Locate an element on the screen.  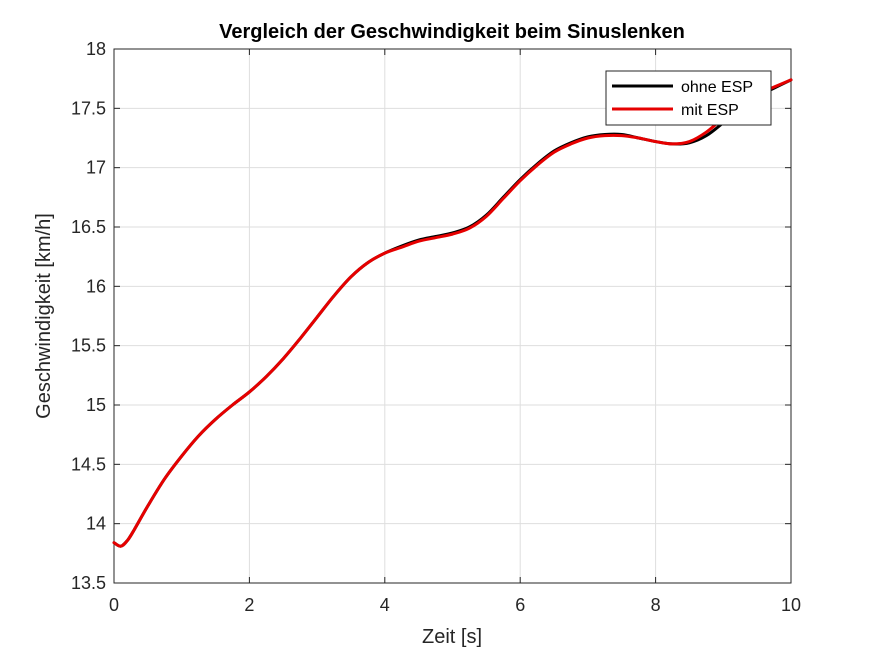
x-tick-label: 8 is located at coordinates (656, 605).